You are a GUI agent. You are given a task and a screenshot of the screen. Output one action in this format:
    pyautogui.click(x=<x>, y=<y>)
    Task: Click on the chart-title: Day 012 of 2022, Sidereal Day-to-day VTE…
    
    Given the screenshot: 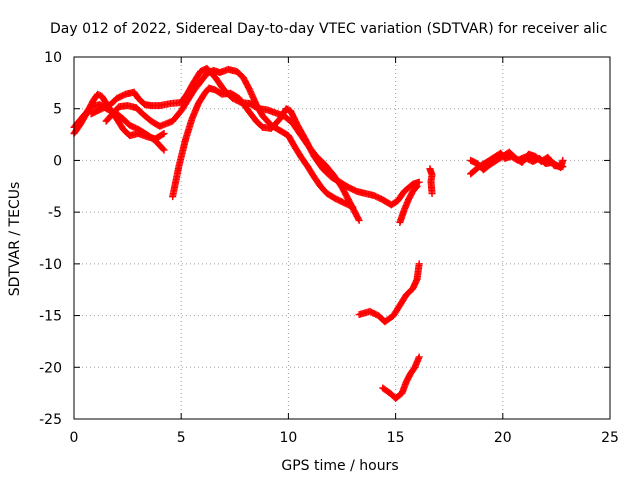 What is the action you would take?
    pyautogui.click(x=328, y=29)
    